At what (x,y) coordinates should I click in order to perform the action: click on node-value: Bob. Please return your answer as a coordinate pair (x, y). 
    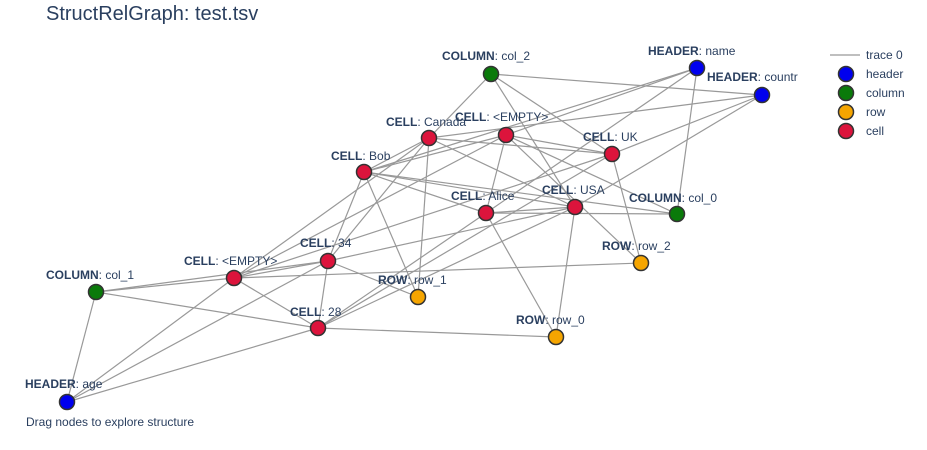
    Looking at the image, I should click on (380, 156).